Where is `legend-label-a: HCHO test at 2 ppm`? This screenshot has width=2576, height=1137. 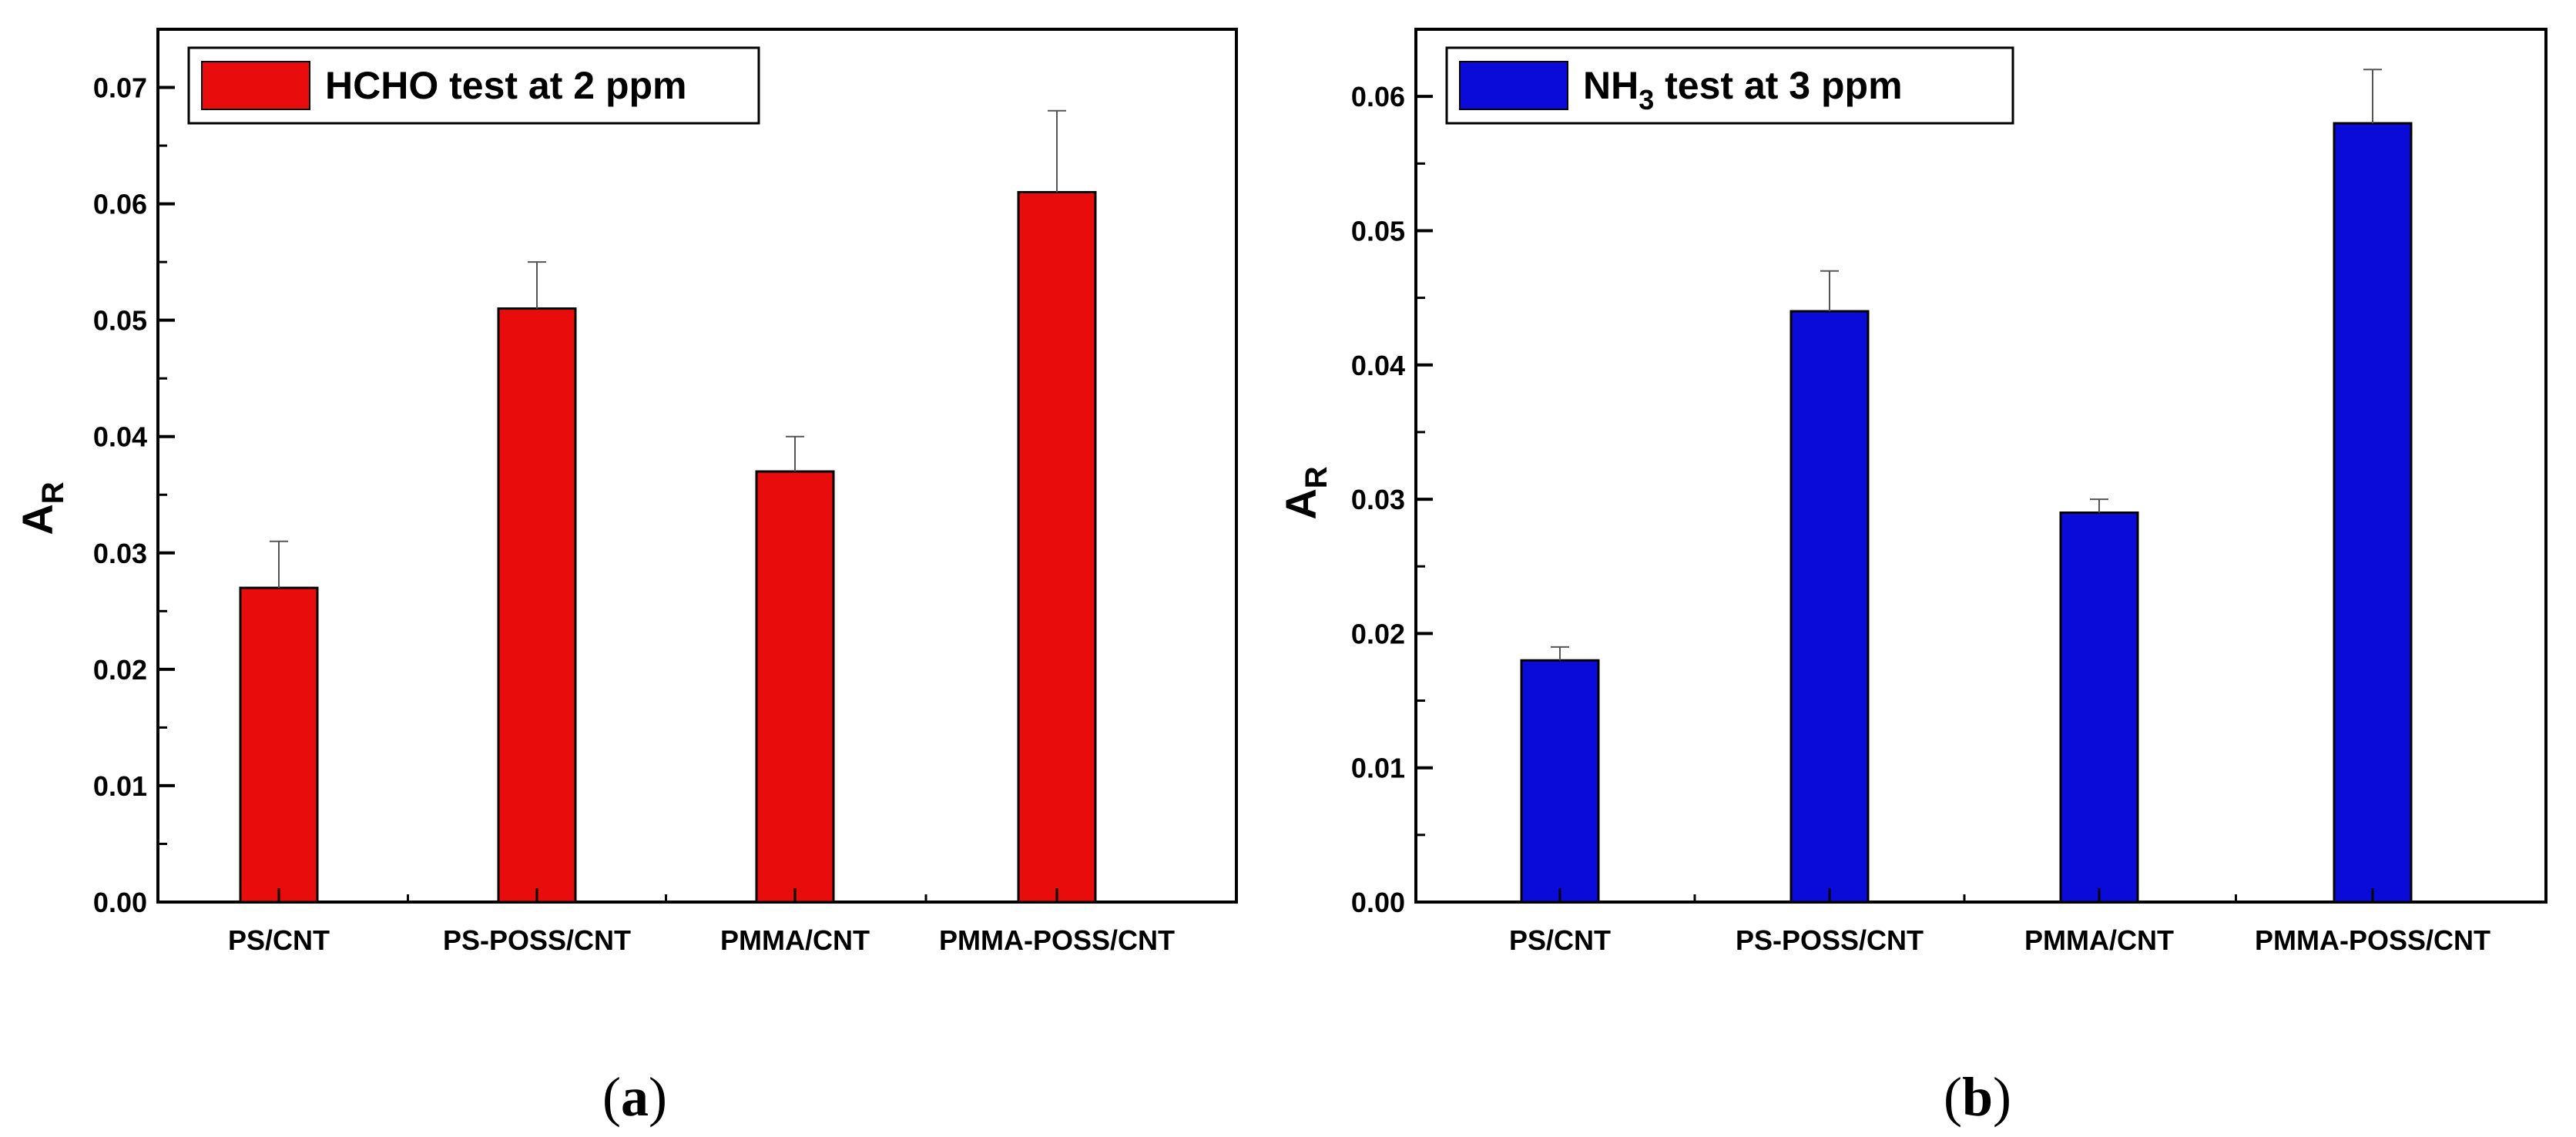 legend-label-a: HCHO test at 2 ppm is located at coordinates (506, 86).